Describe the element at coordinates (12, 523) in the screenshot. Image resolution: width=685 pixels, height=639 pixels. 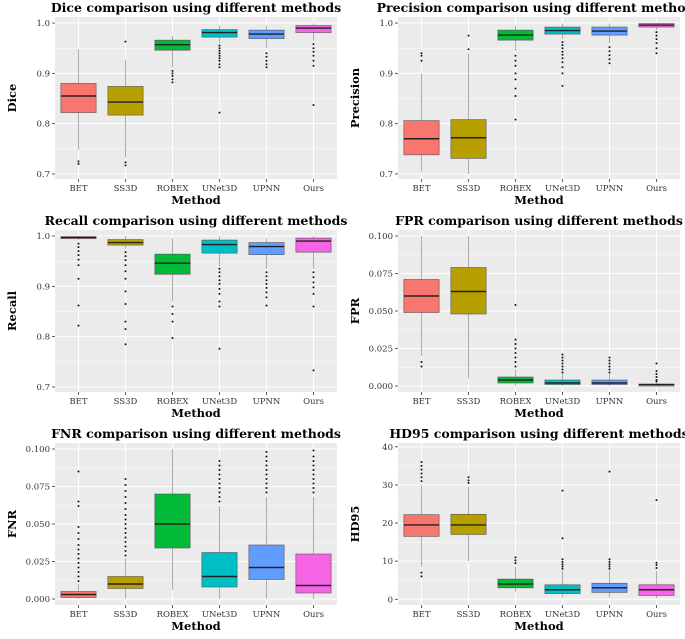
I see `fnr-y-axis-label: FNR` at that location.